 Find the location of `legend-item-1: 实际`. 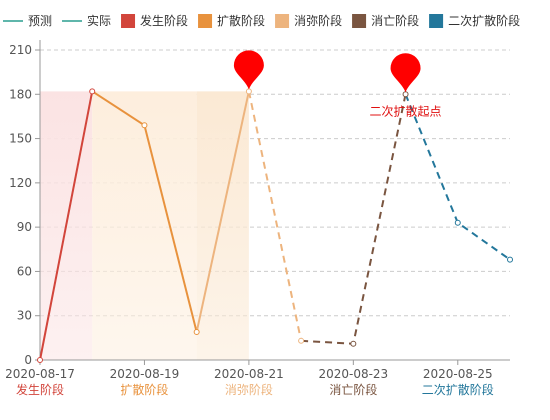

legend-item-1: 实际 is located at coordinates (86, 20).